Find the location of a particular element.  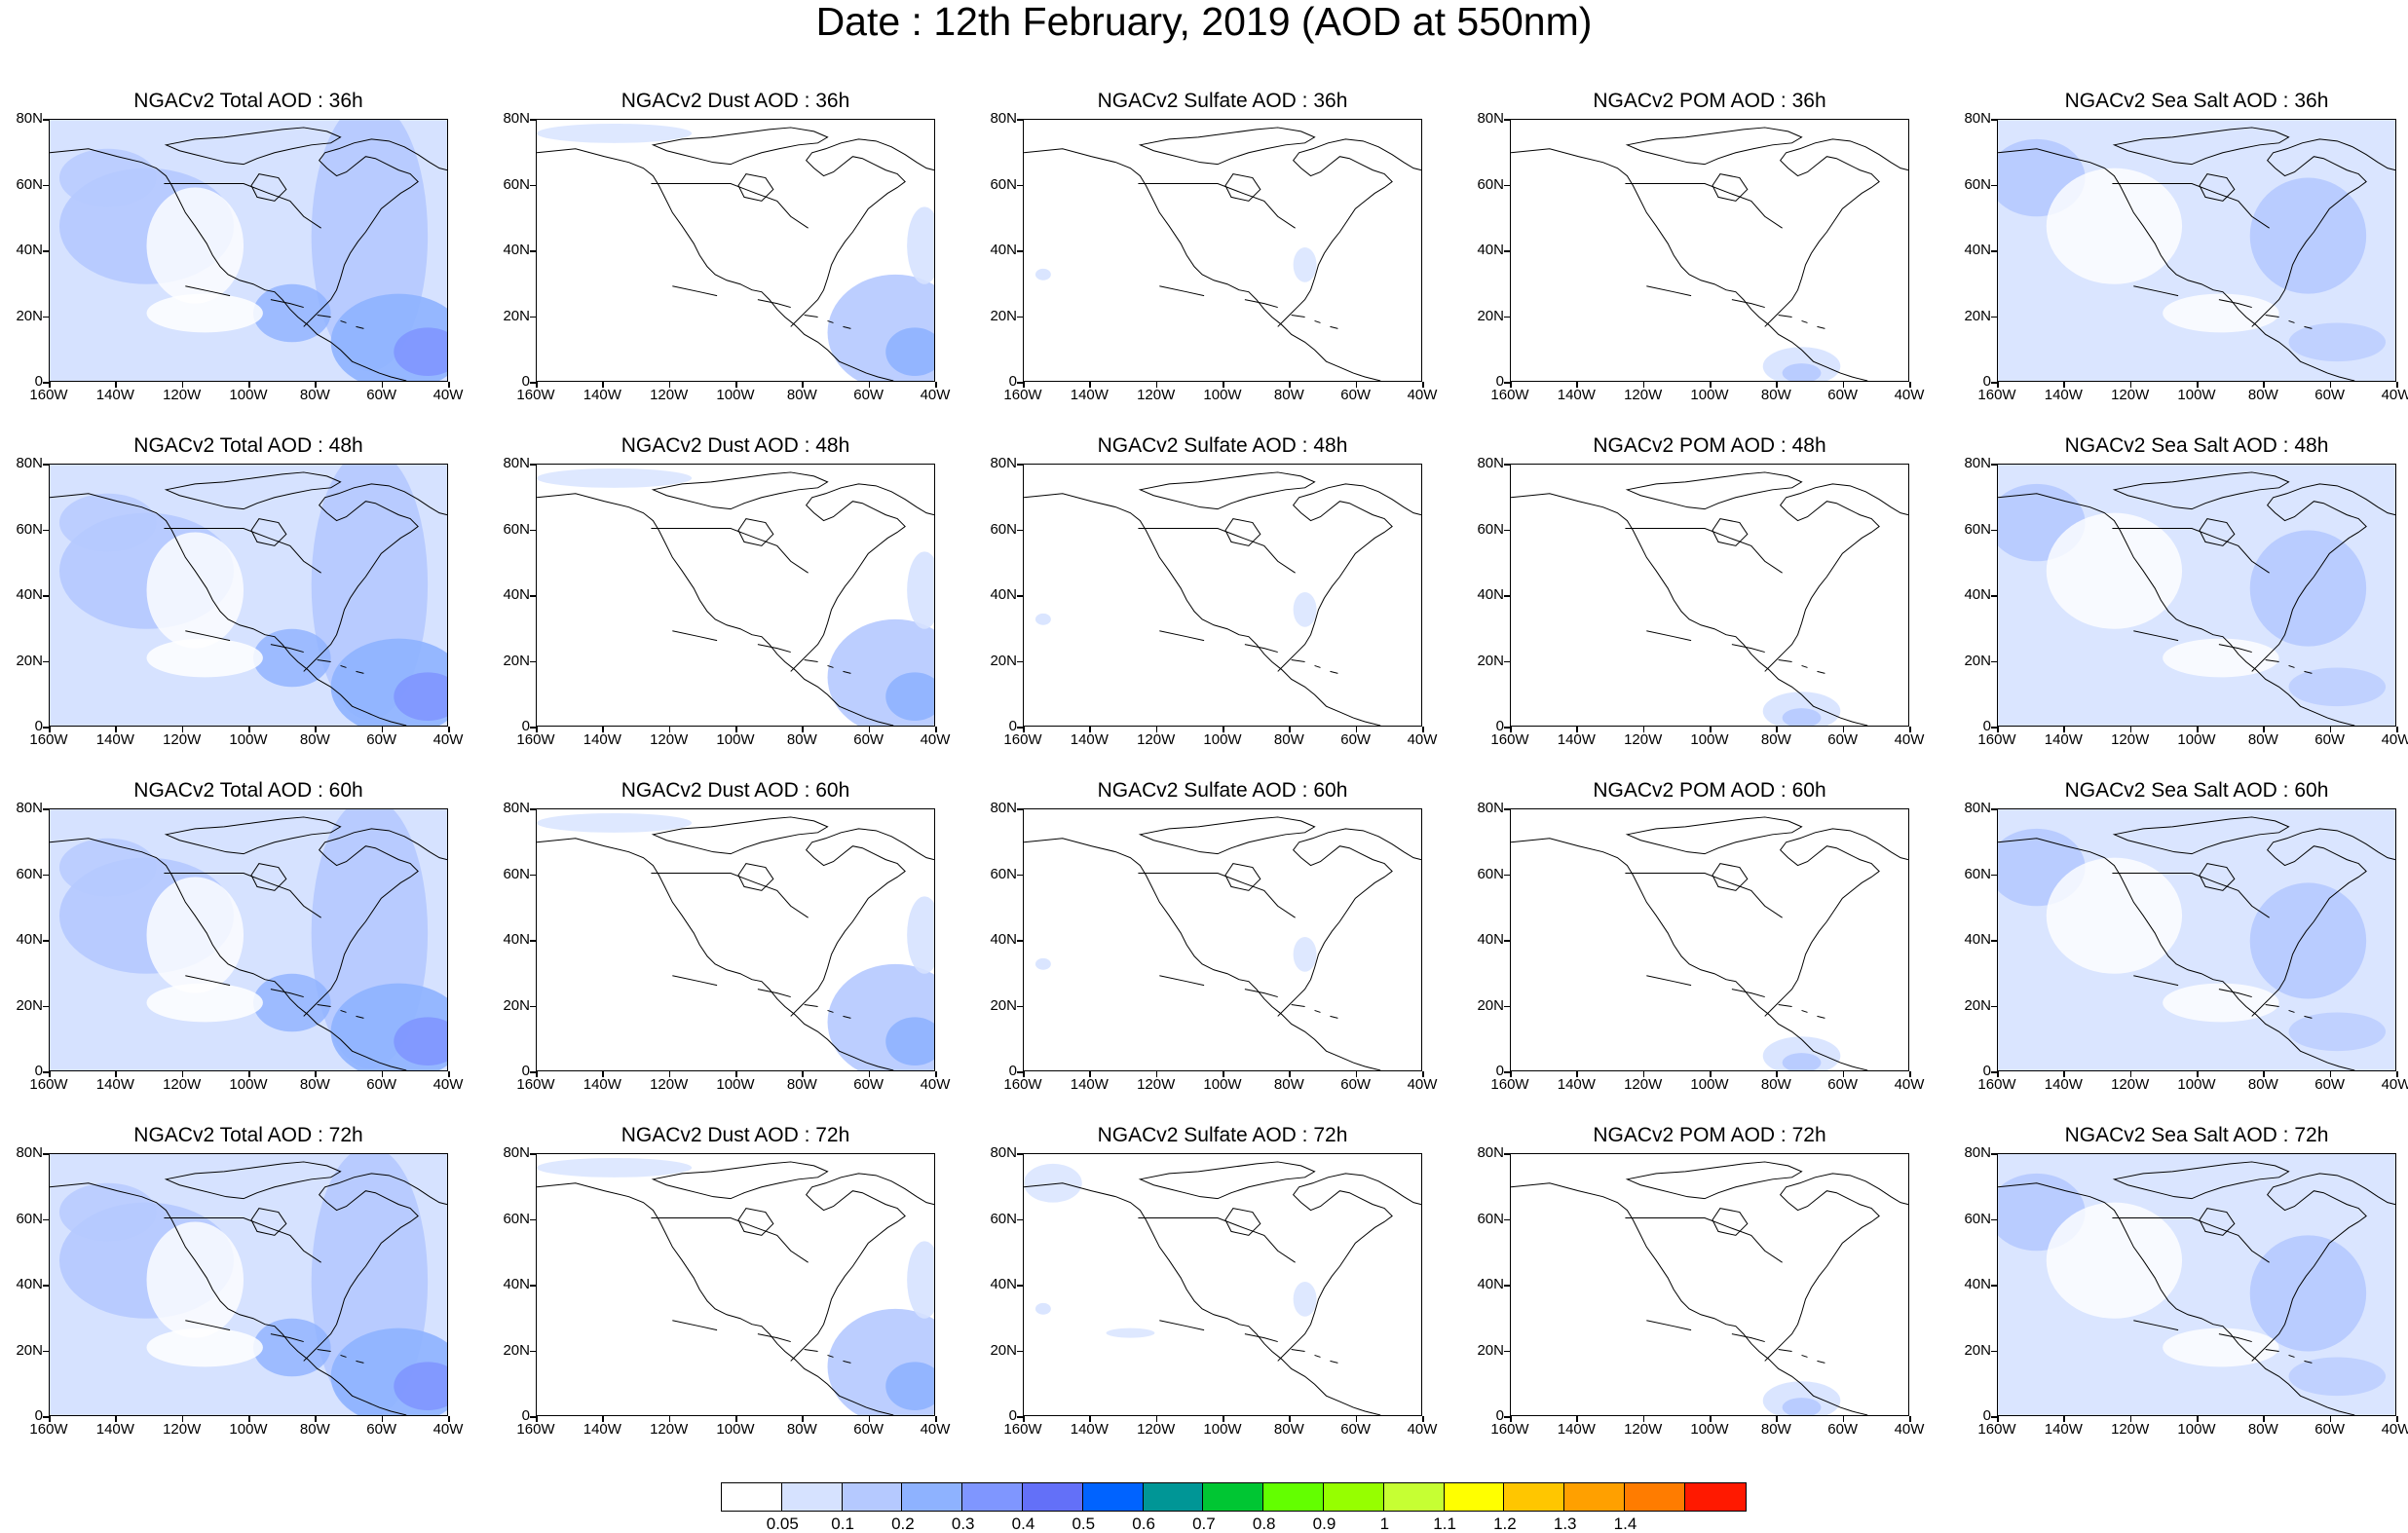

lon-label: 100W is located at coordinates (248, 739).